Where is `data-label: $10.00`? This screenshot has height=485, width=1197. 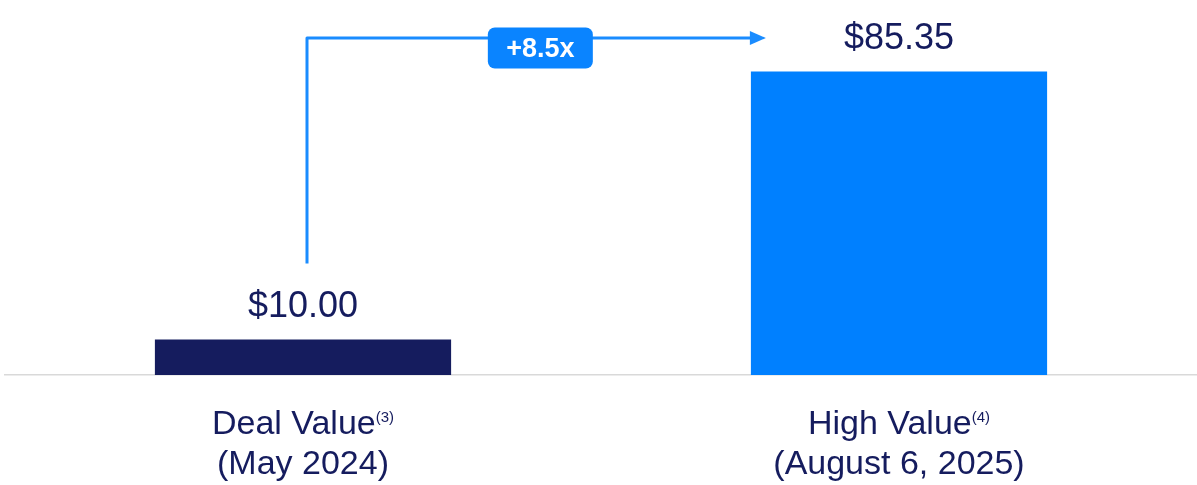 data-label: $10.00 is located at coordinates (303, 305).